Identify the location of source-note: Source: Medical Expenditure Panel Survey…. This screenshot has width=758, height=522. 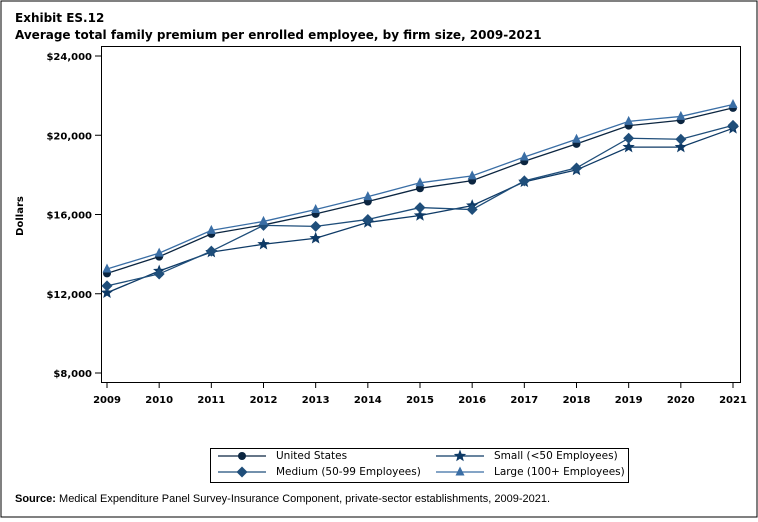
(282, 499).